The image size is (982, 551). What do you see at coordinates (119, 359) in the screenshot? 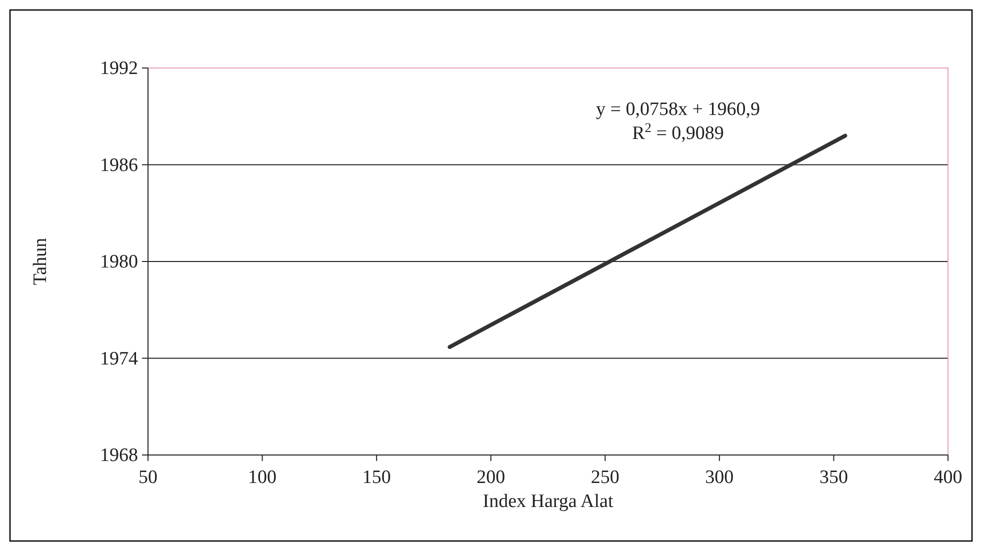
I see `y-tick-label: 1974` at bounding box center [119, 359].